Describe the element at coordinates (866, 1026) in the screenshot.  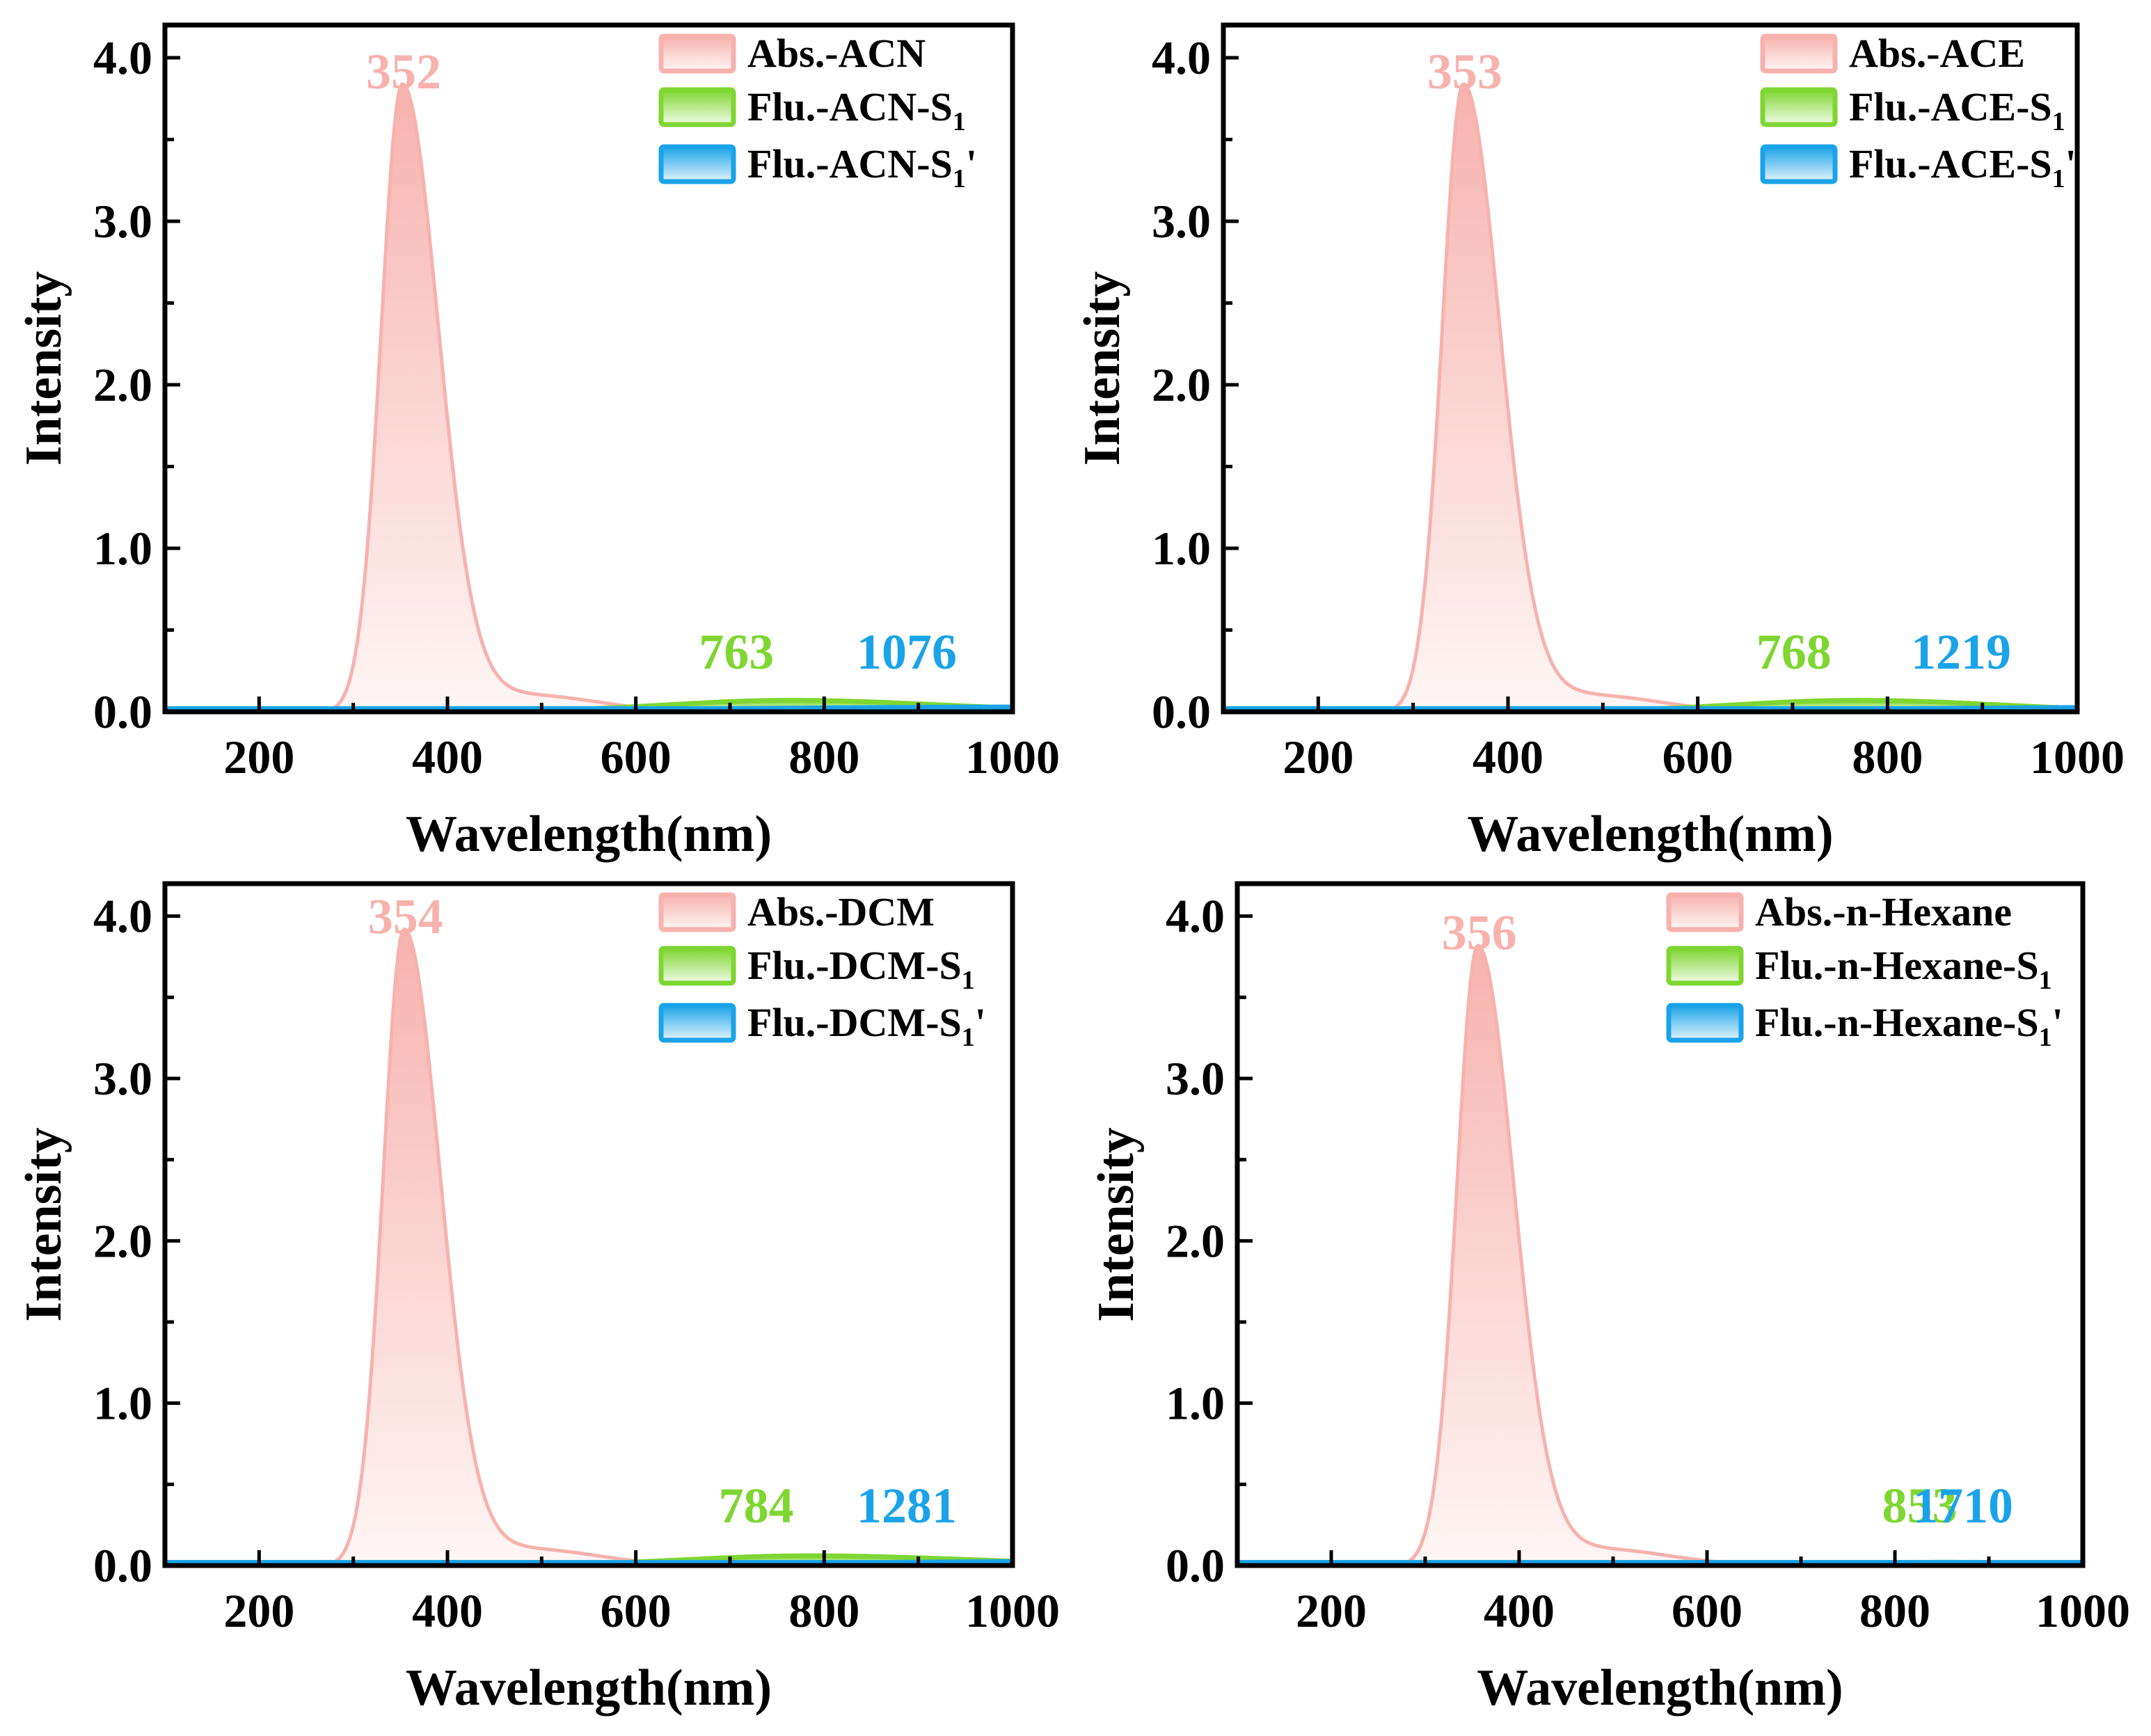
I see `legend-label: Flu.-DCM-S1'` at that location.